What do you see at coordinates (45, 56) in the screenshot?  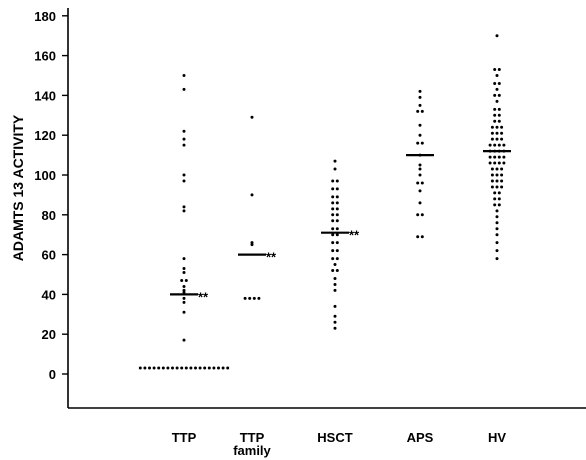 I see `y-tick-label: 160` at bounding box center [45, 56].